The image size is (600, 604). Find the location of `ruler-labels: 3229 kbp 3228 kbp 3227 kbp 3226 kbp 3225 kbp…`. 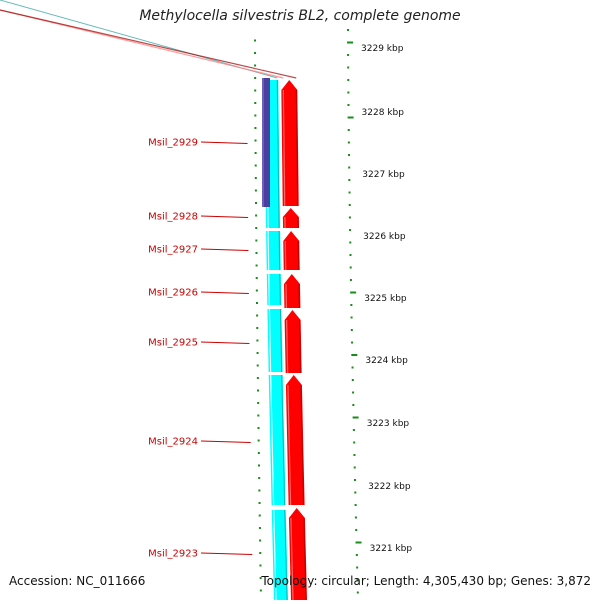

ruler-labels: 3229 kbp 3228 kbp 3227 kbp 3226 kbp 3225 kbp… is located at coordinates (386, 299).